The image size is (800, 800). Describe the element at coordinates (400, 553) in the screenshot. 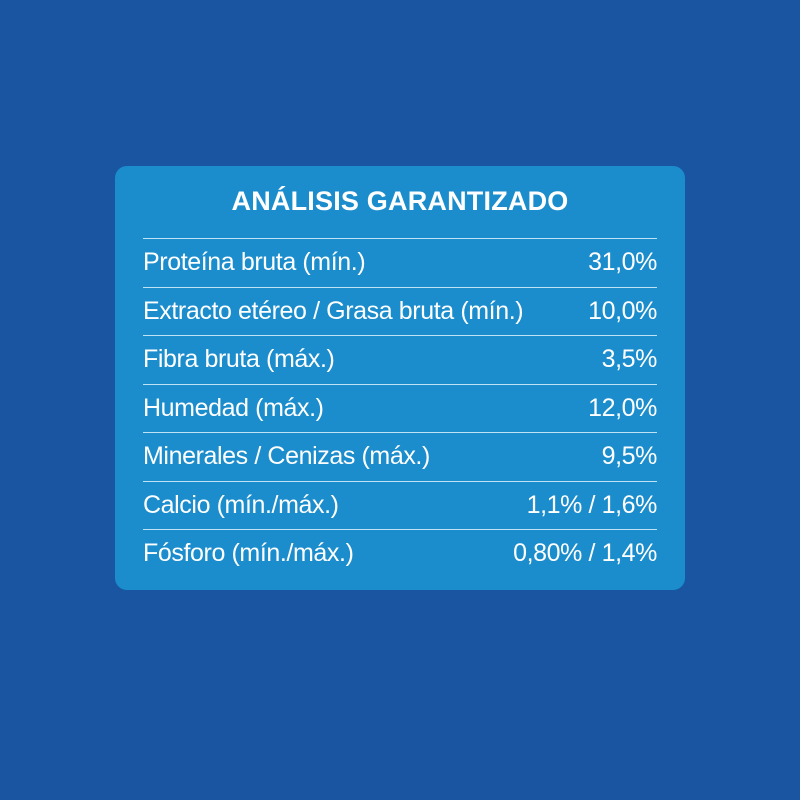

I see `table-row: Fósforo (mín./máx.) 0,80% / 1,4%` at that location.